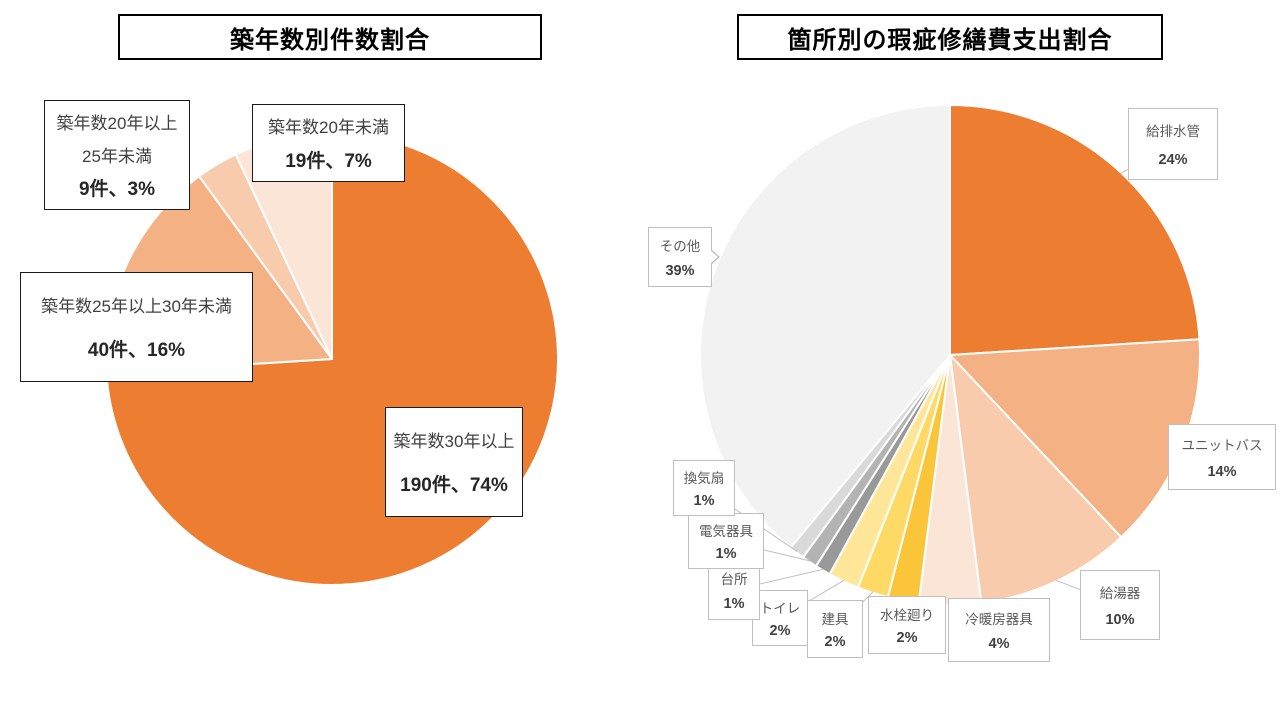  I want to click on chart-title-repair-cost: 箇所別の瑕疵修繕費支出割合, so click(950, 37).